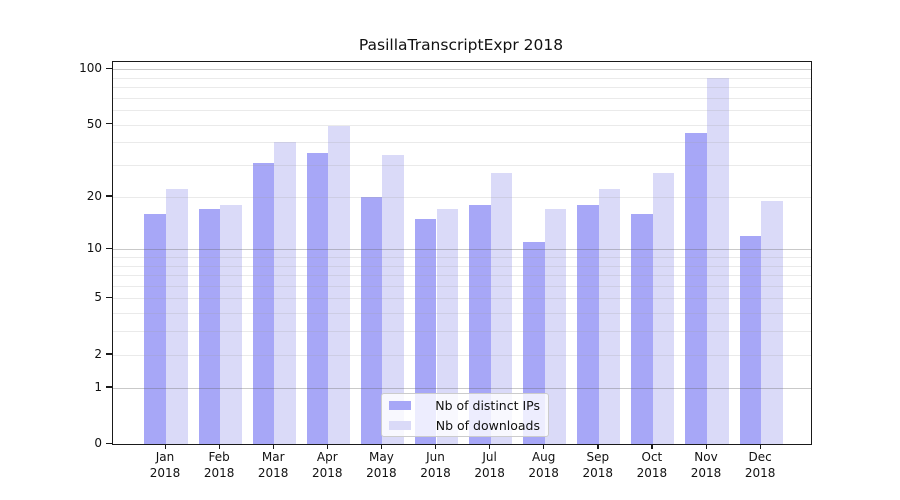 The image size is (900, 500). What do you see at coordinates (588, 324) in the screenshot?
I see `bar-sep-2018-distinct-ips` at bounding box center [588, 324].